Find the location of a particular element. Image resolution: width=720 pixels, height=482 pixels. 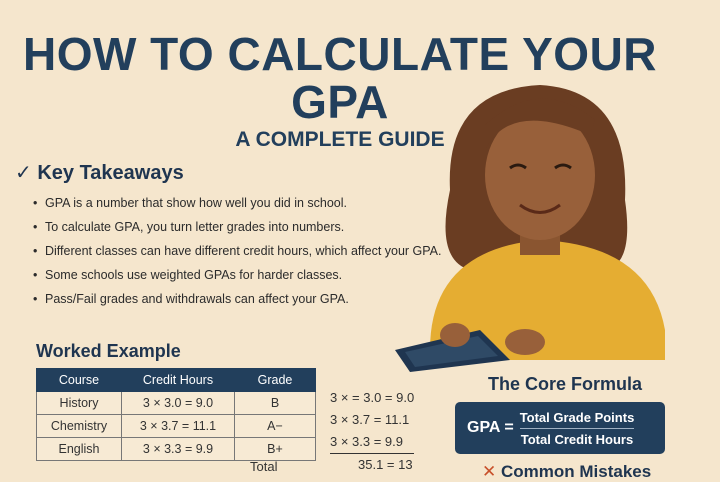

mistakes-heading-text: Common Mistakes is located at coordinates (576, 471).